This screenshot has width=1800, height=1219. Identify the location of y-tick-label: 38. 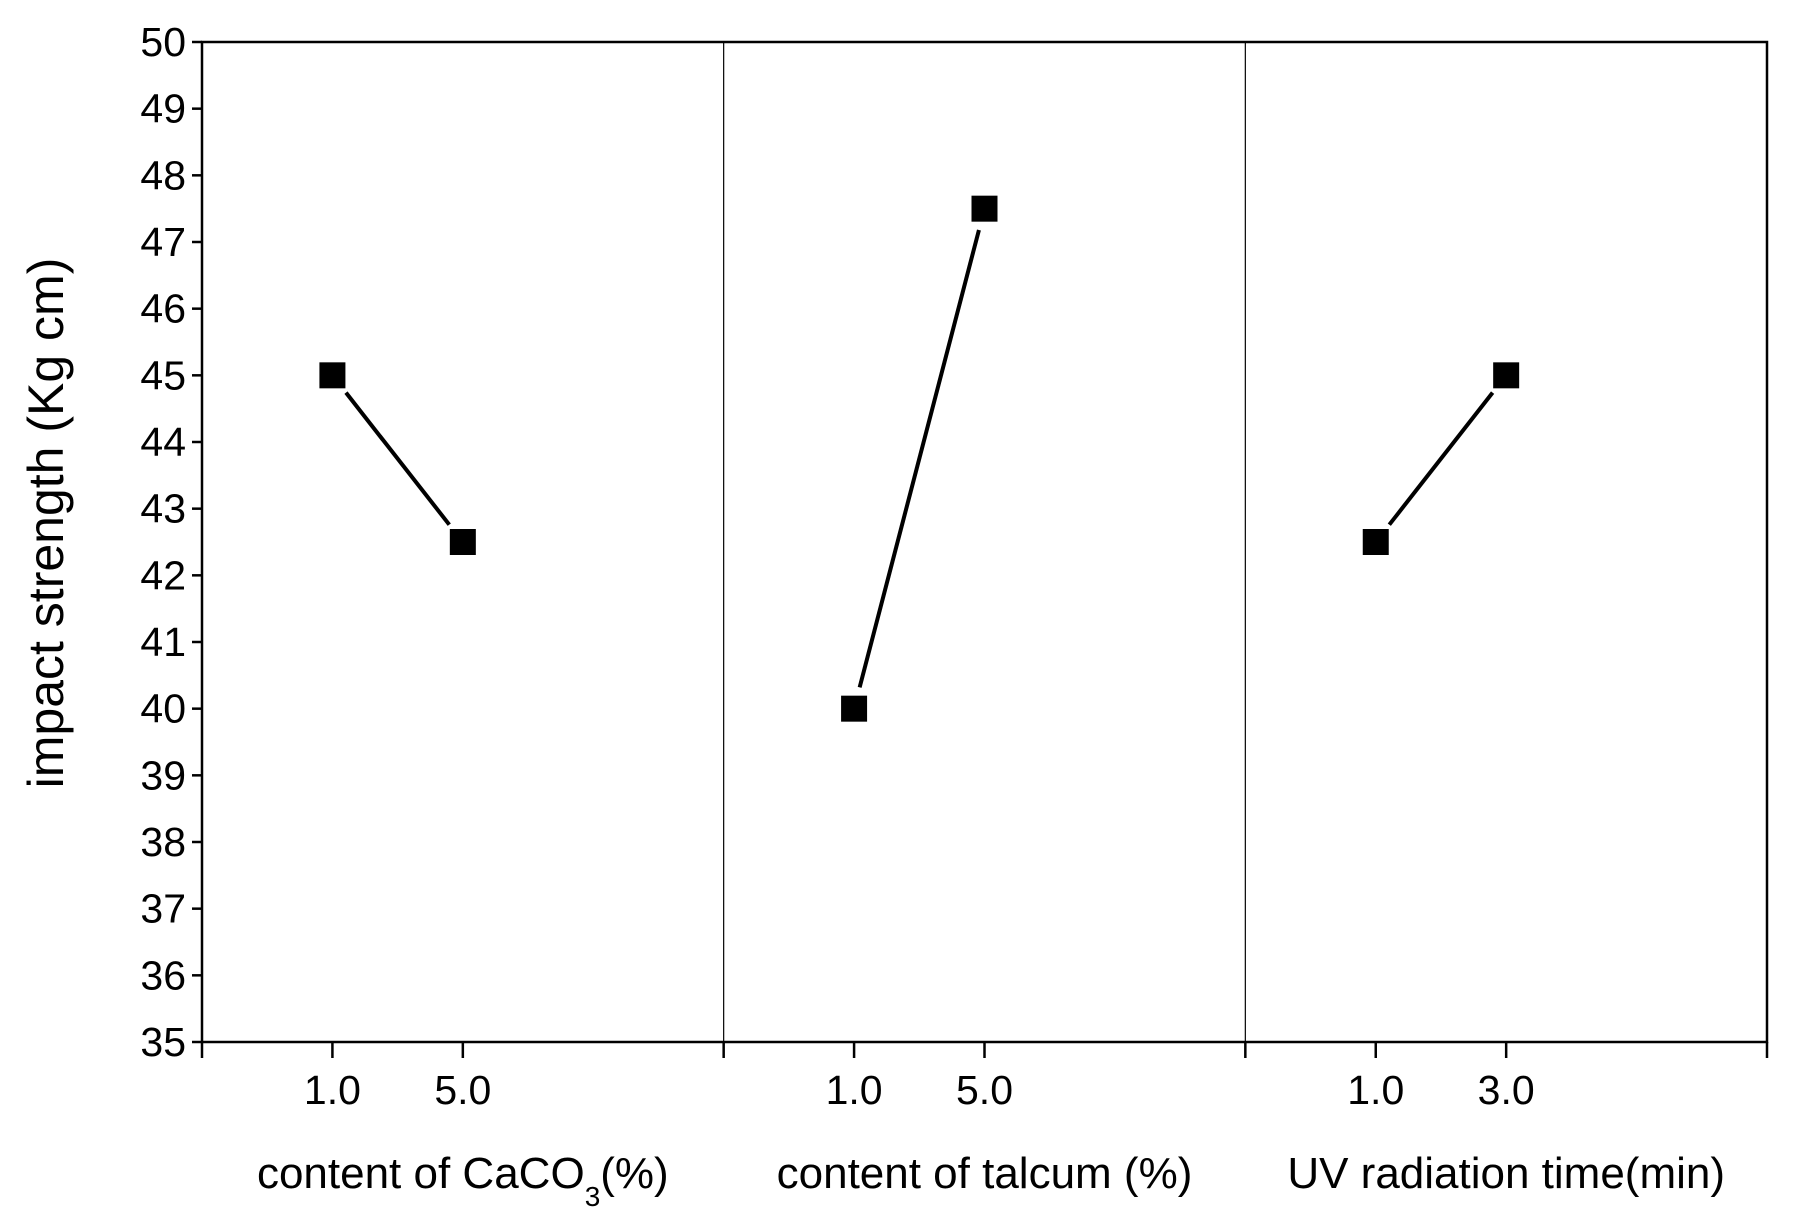
(163, 842).